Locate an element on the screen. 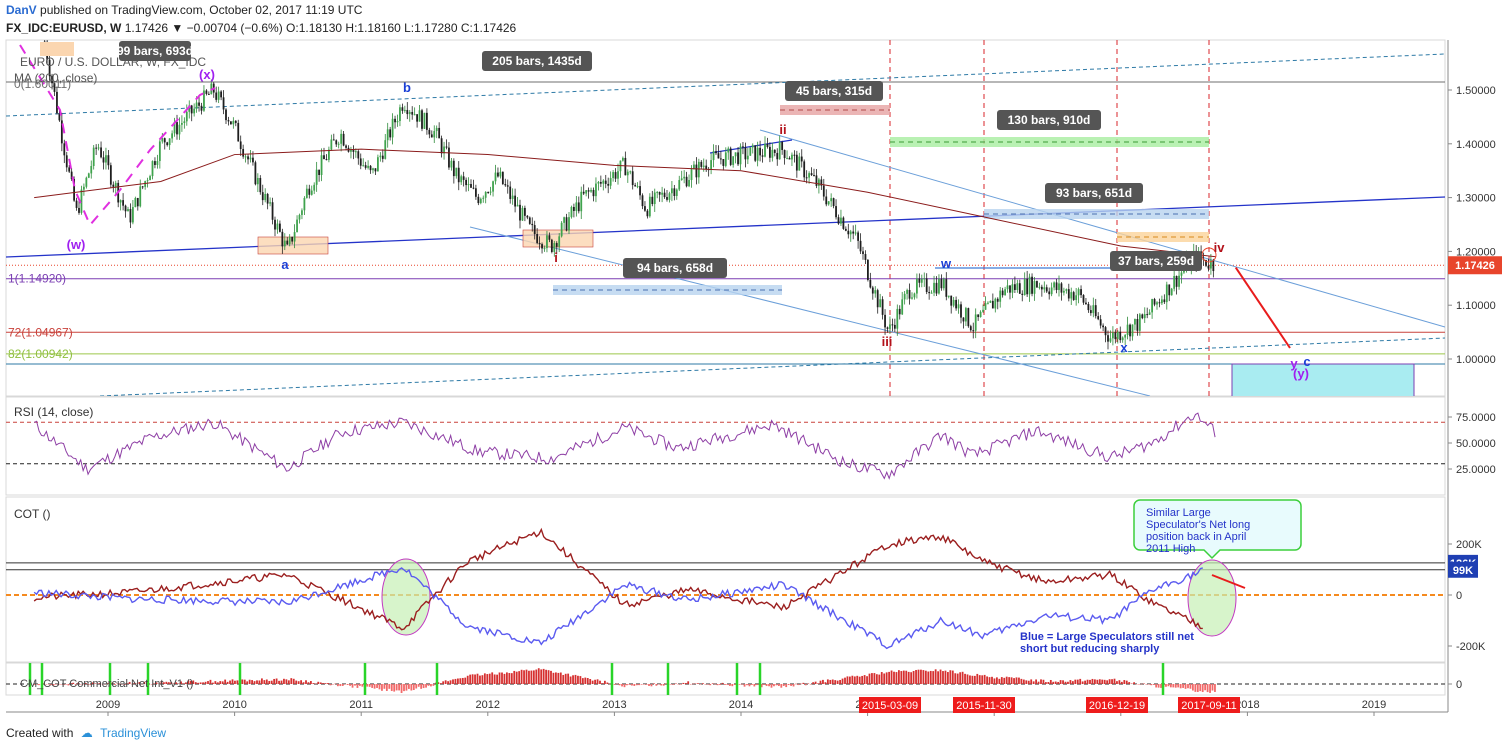 The image size is (1504, 751). author-link: DanV is located at coordinates (21, 10).